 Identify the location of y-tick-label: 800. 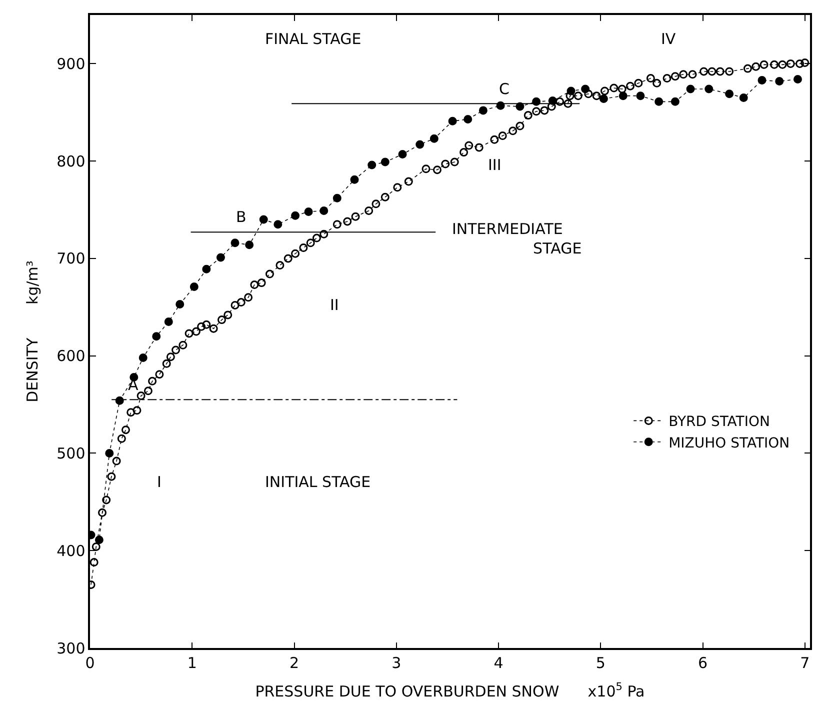
(71, 161).